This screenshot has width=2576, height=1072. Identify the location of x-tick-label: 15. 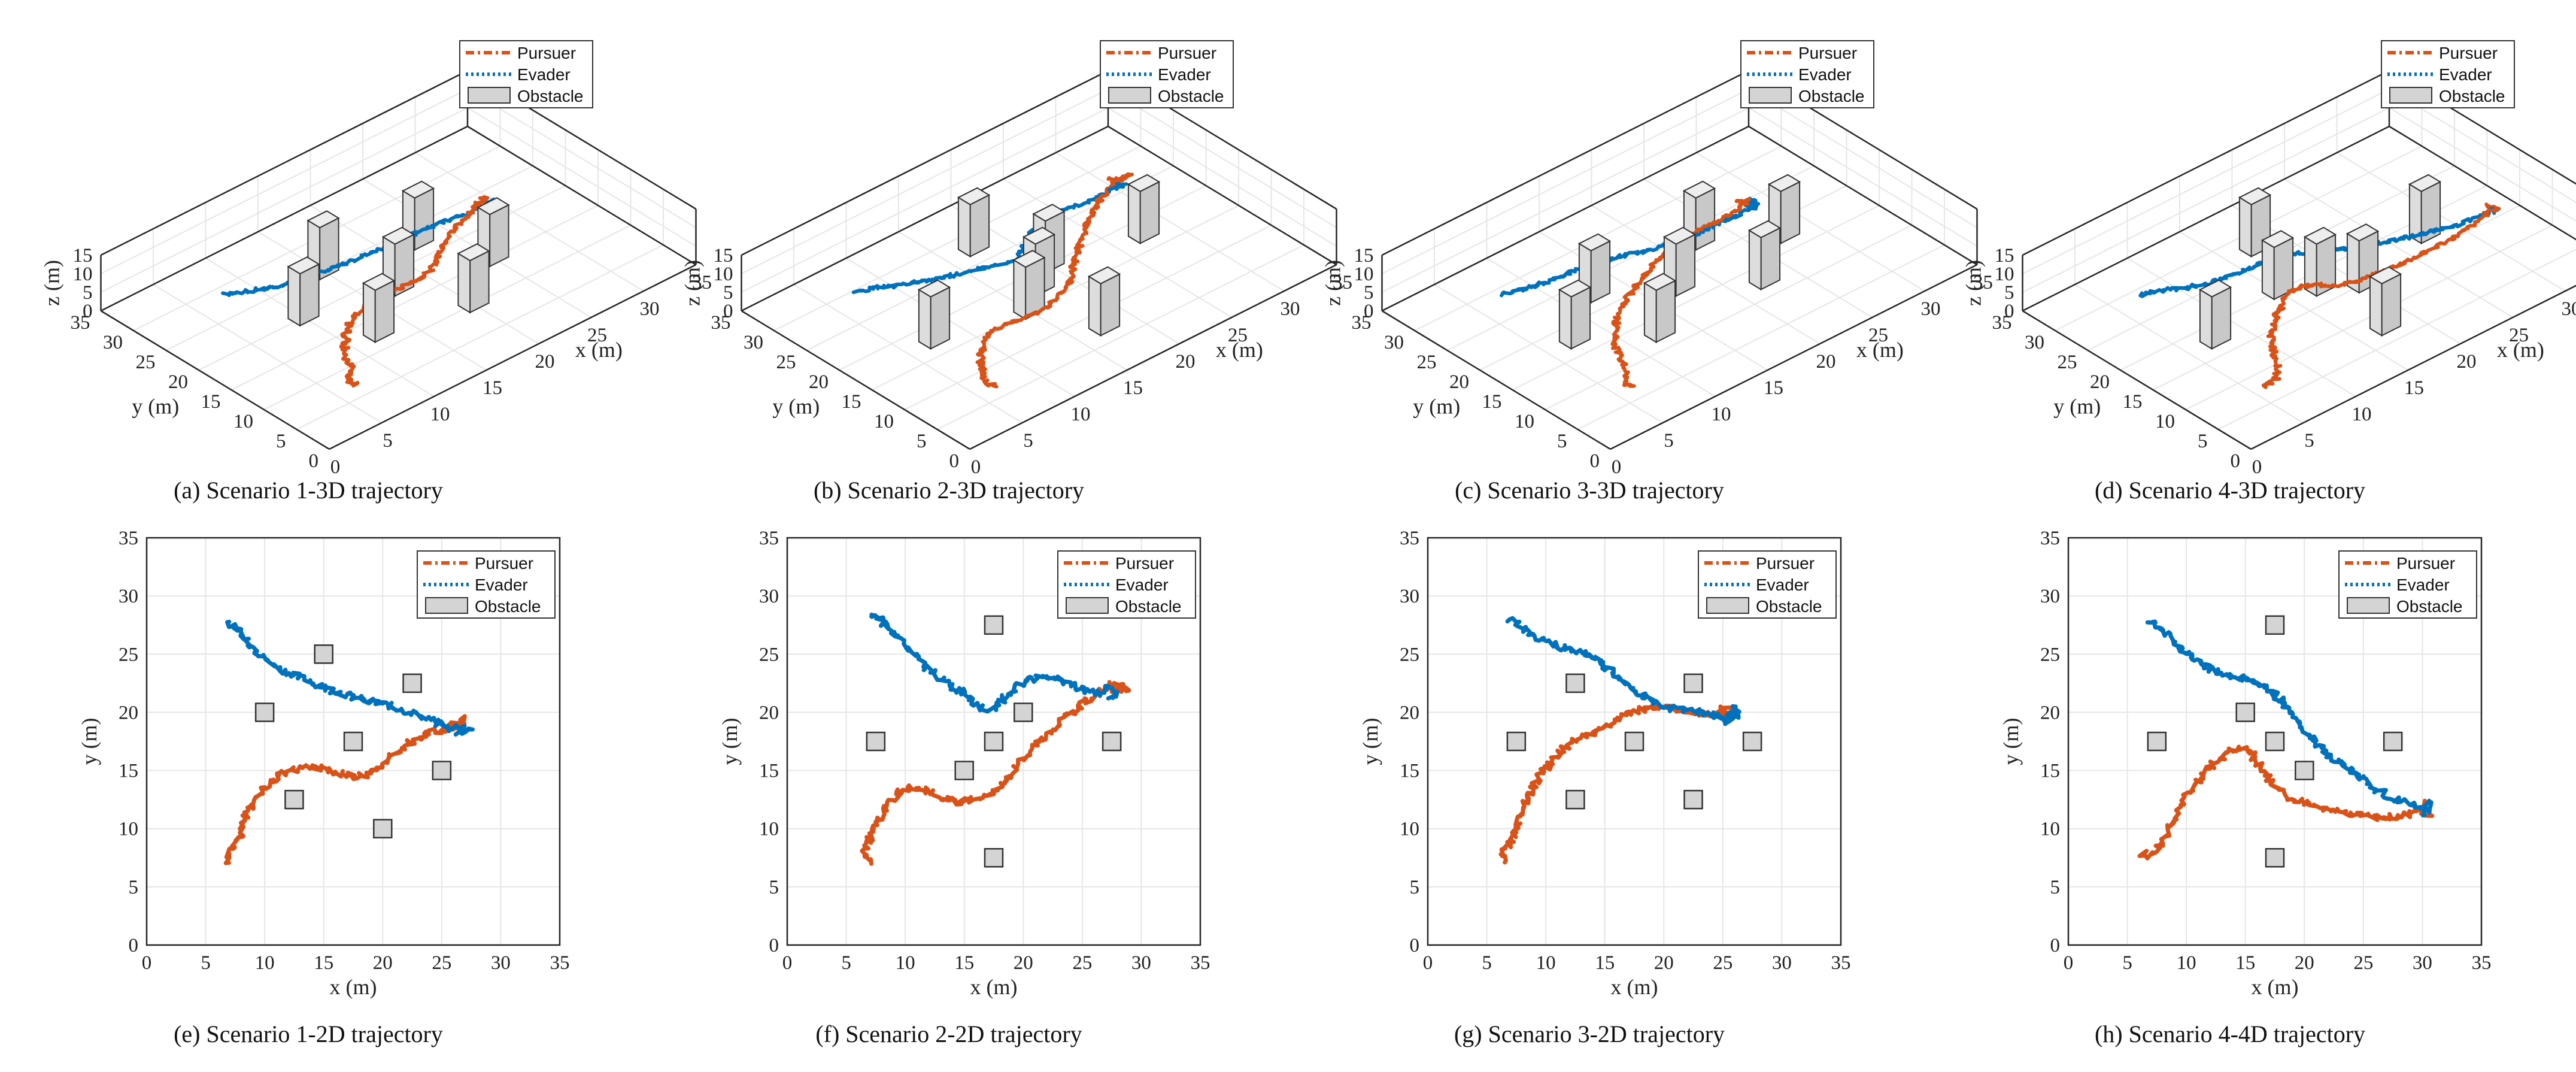
(1605, 963).